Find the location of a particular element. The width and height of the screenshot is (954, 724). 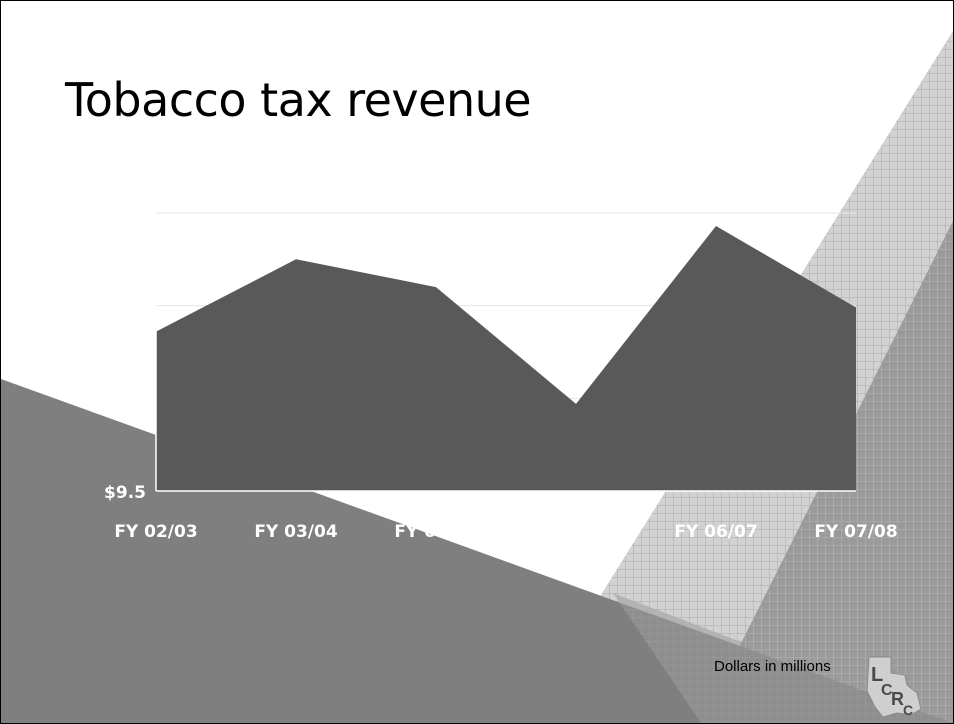

x-tick-label: FY 05/06 is located at coordinates (575, 532).